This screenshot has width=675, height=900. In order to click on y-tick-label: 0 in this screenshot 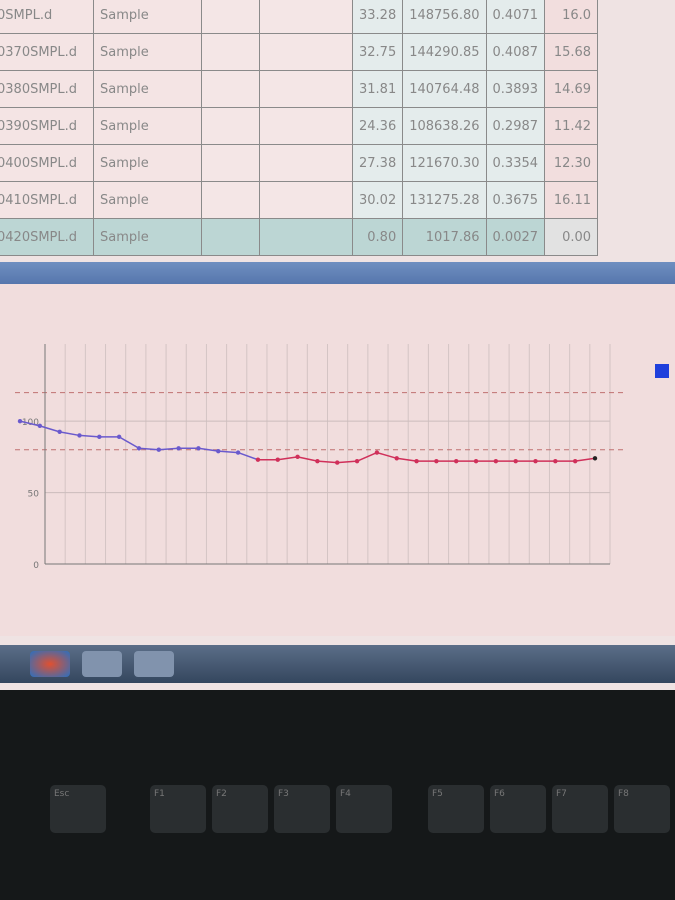, I will do `click(36, 566)`.